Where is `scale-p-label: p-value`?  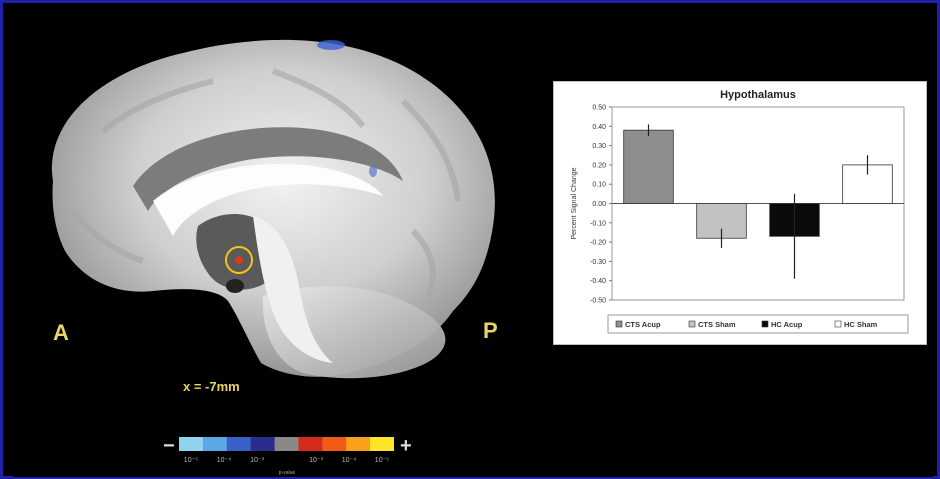 scale-p-label: p-value is located at coordinates (287, 473).